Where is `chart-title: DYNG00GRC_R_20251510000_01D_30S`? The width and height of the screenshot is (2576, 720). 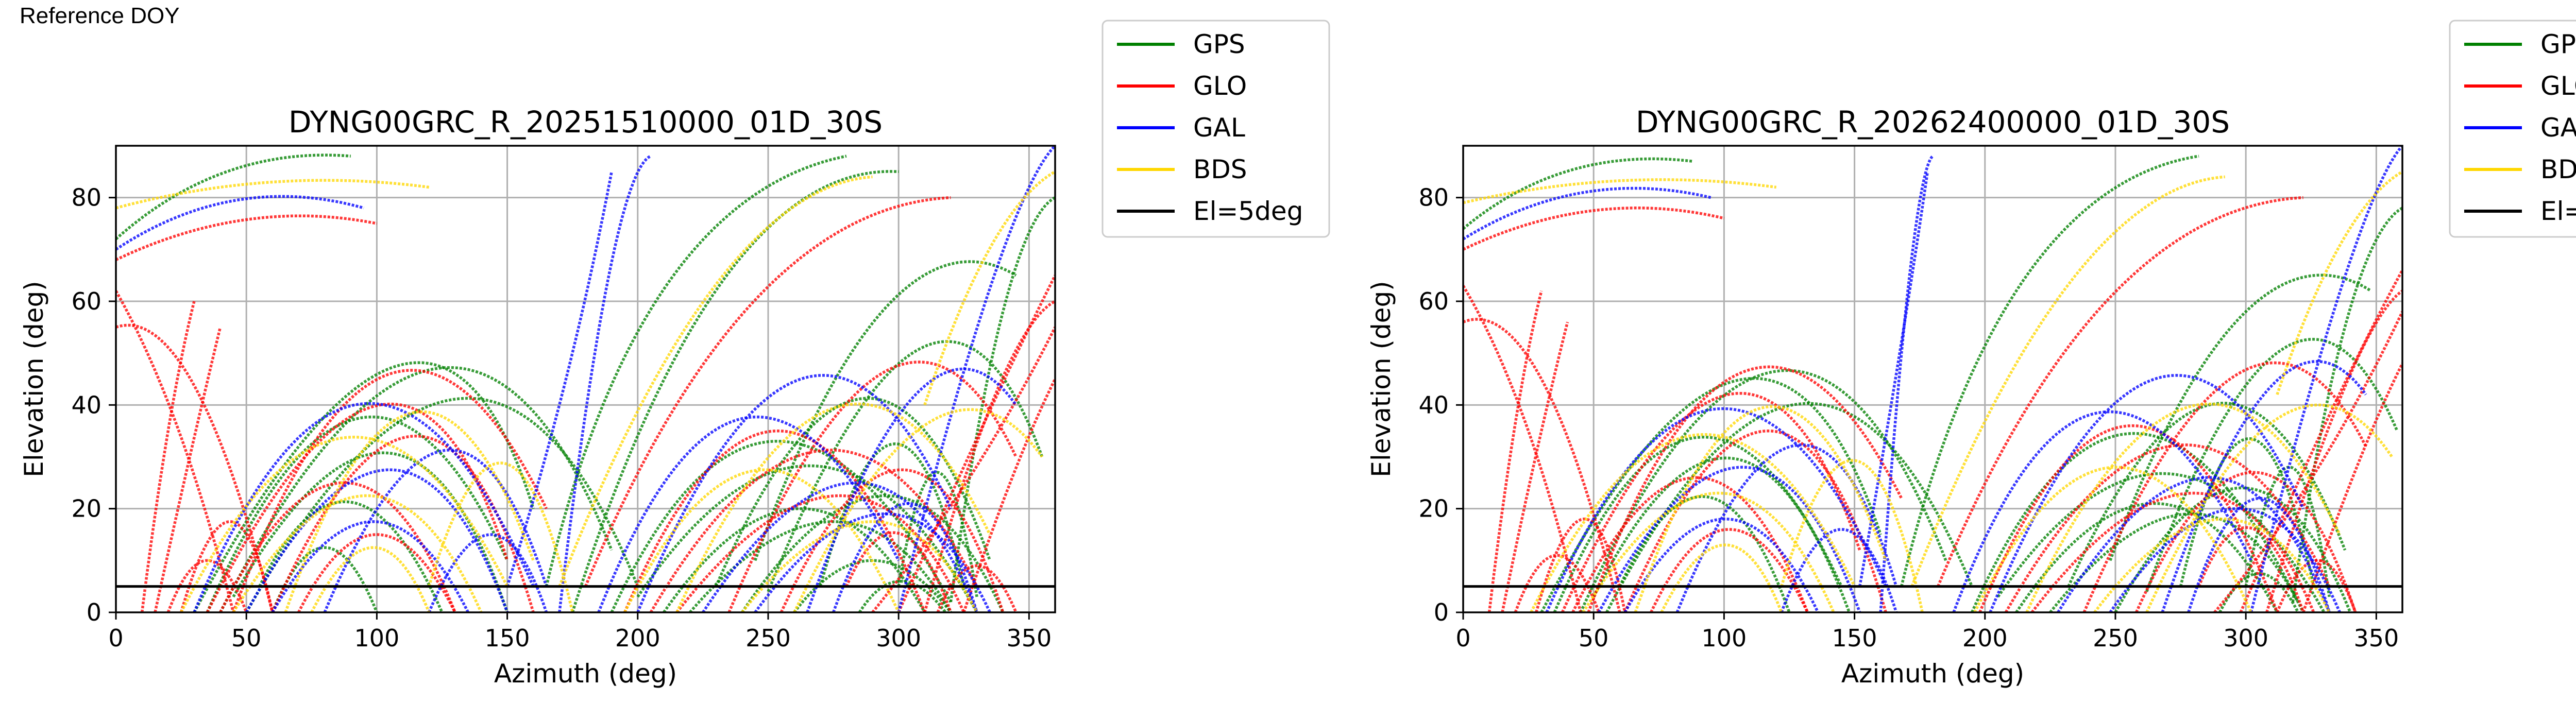 chart-title: DYNG00GRC_R_20251510000_01D_30S is located at coordinates (586, 122).